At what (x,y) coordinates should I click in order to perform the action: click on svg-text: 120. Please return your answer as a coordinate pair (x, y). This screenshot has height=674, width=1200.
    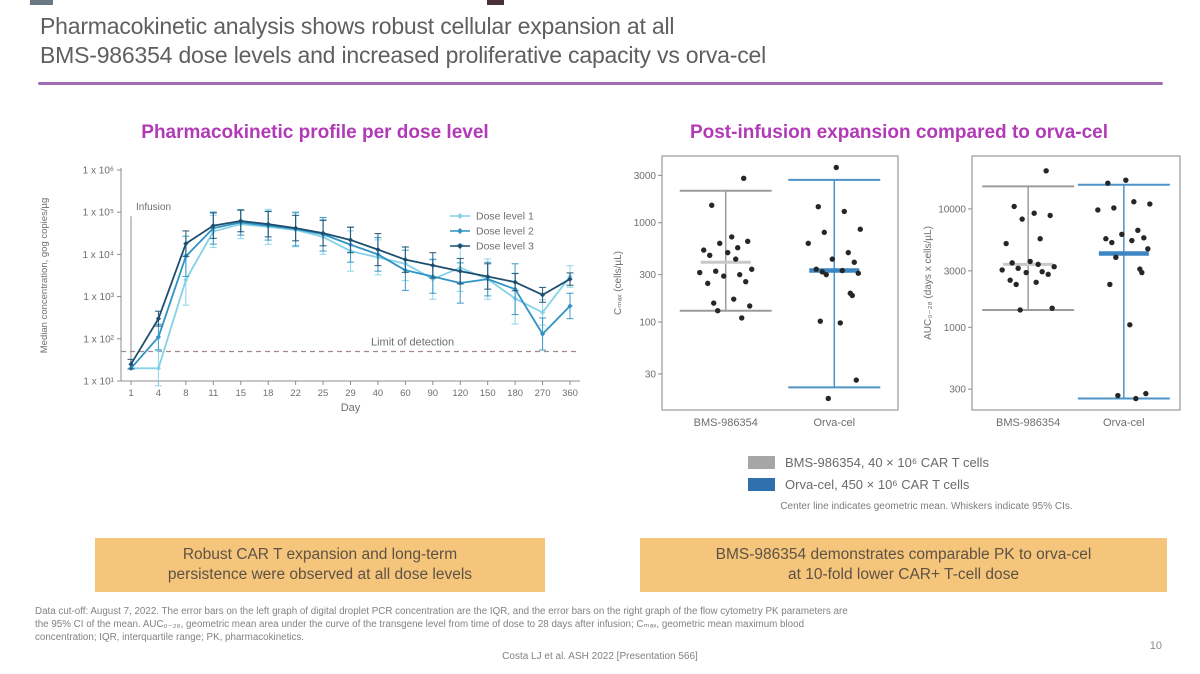
    Looking at the image, I should click on (460, 393).